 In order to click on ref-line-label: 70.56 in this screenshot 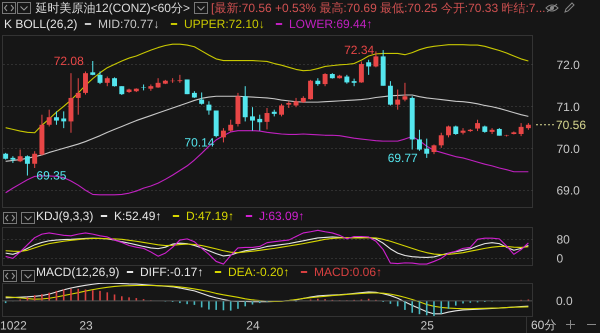, I will do `click(571, 125)`.